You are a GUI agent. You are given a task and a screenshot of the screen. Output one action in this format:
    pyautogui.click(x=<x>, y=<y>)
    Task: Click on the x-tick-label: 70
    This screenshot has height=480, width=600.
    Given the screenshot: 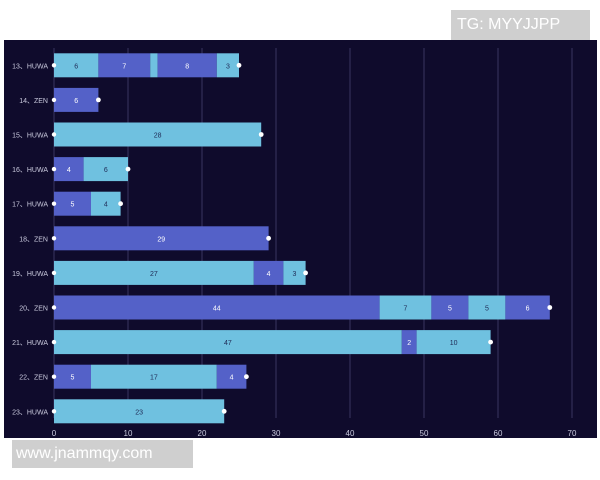 What is the action you would take?
    pyautogui.click(x=572, y=433)
    